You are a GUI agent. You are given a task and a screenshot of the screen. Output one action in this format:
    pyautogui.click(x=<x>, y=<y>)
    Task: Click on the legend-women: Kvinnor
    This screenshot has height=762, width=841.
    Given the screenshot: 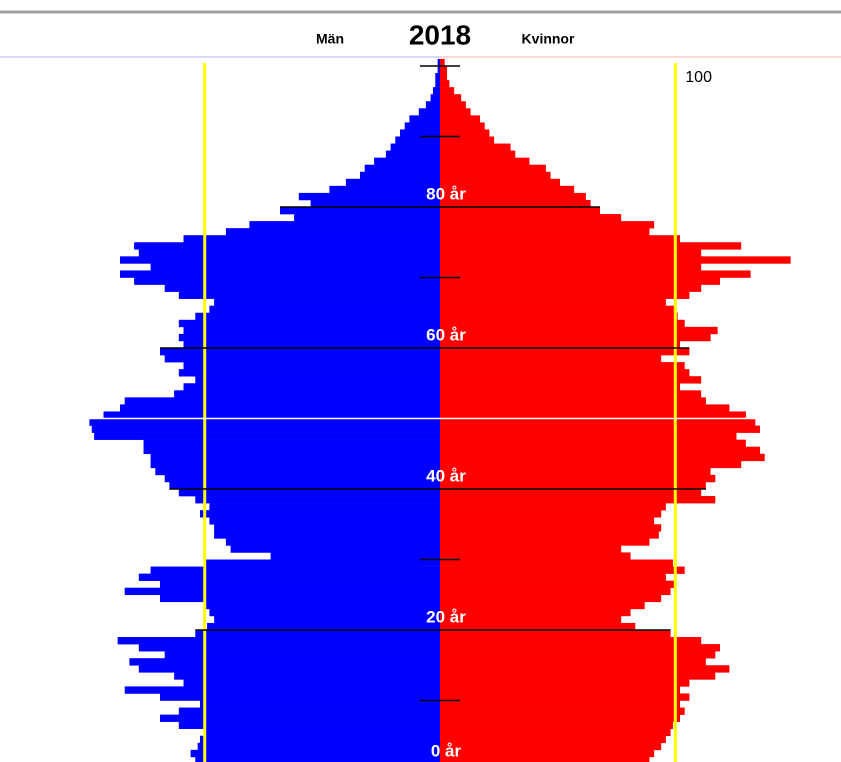 What is the action you would take?
    pyautogui.click(x=548, y=39)
    